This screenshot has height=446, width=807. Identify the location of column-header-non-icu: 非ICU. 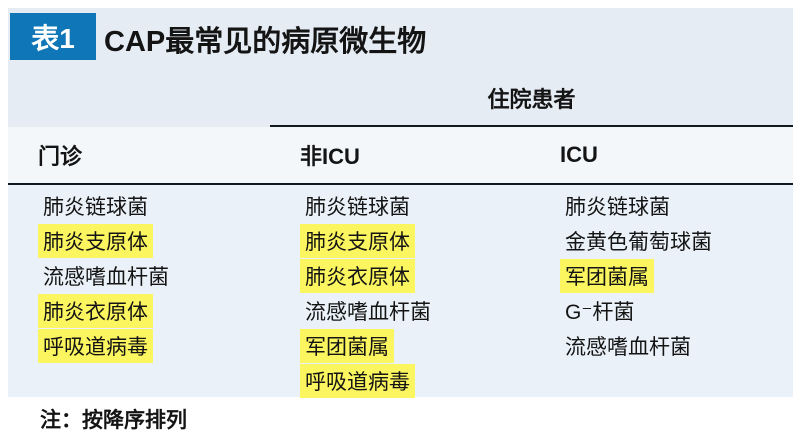
(330, 156).